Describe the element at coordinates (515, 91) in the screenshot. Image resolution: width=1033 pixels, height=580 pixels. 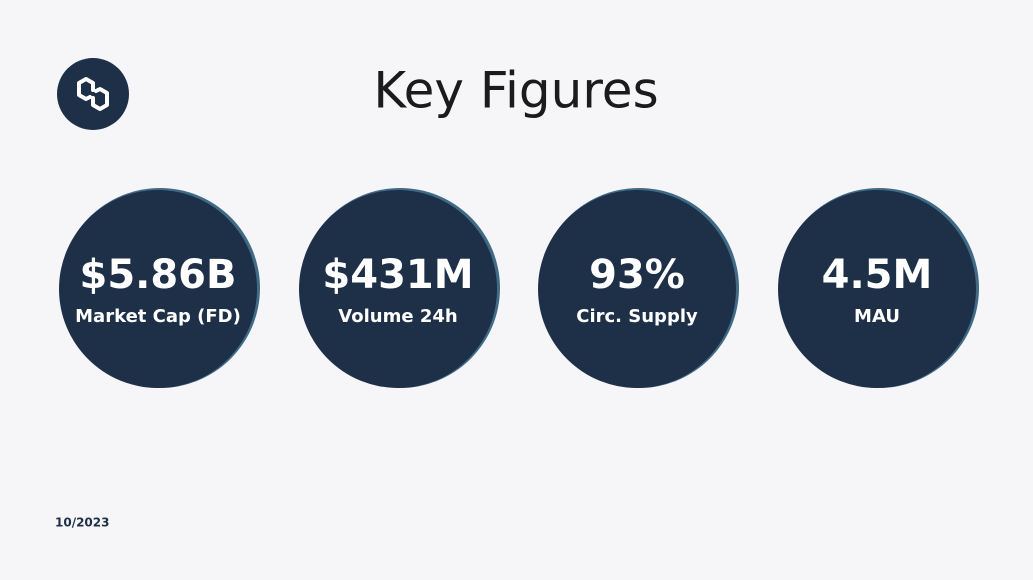
I see `title: Key Figures` at that location.